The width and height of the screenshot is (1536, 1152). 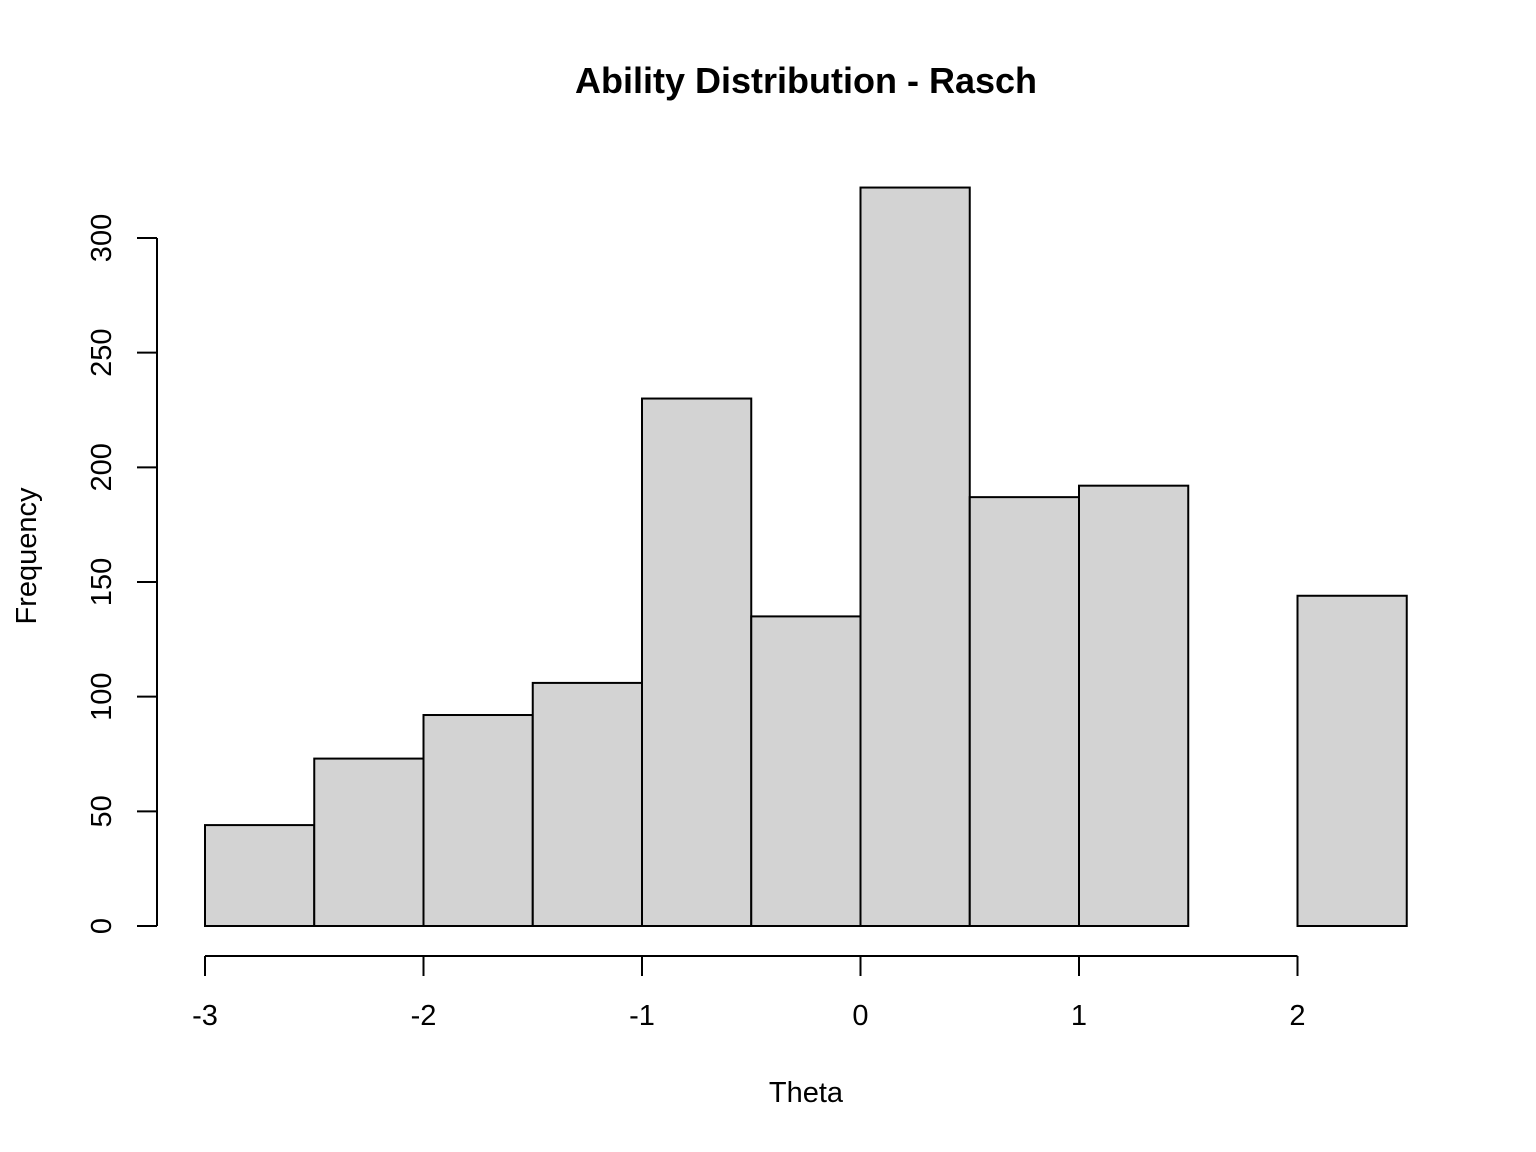 What do you see at coordinates (102, 352) in the screenshot?
I see `y-tick-label: 250` at bounding box center [102, 352].